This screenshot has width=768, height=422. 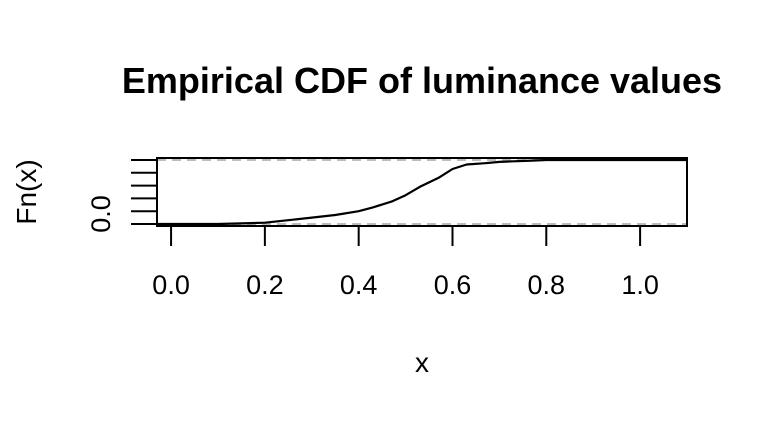 What do you see at coordinates (171, 285) in the screenshot?
I see `x-tick-label: 0.0` at bounding box center [171, 285].